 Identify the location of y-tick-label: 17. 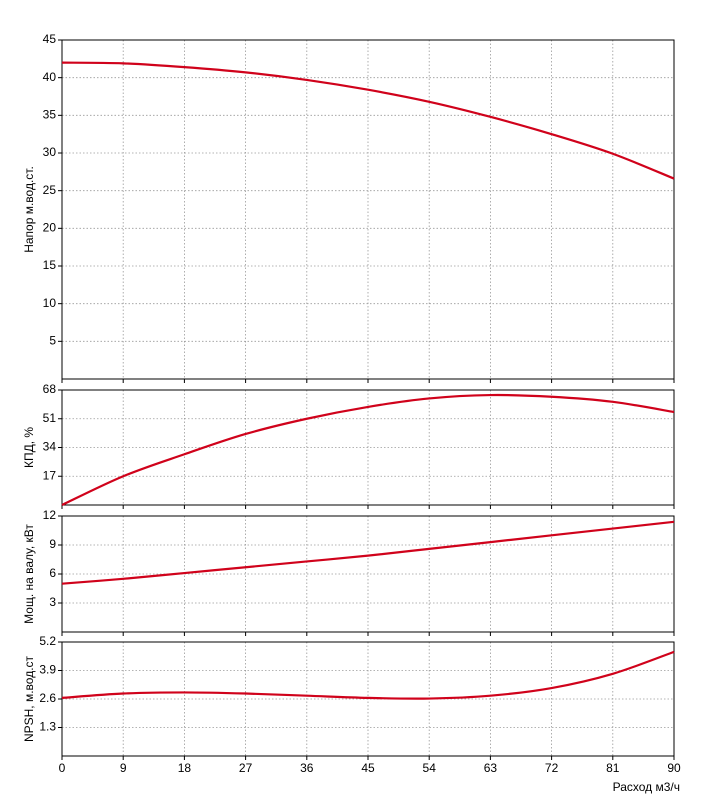
(50, 475).